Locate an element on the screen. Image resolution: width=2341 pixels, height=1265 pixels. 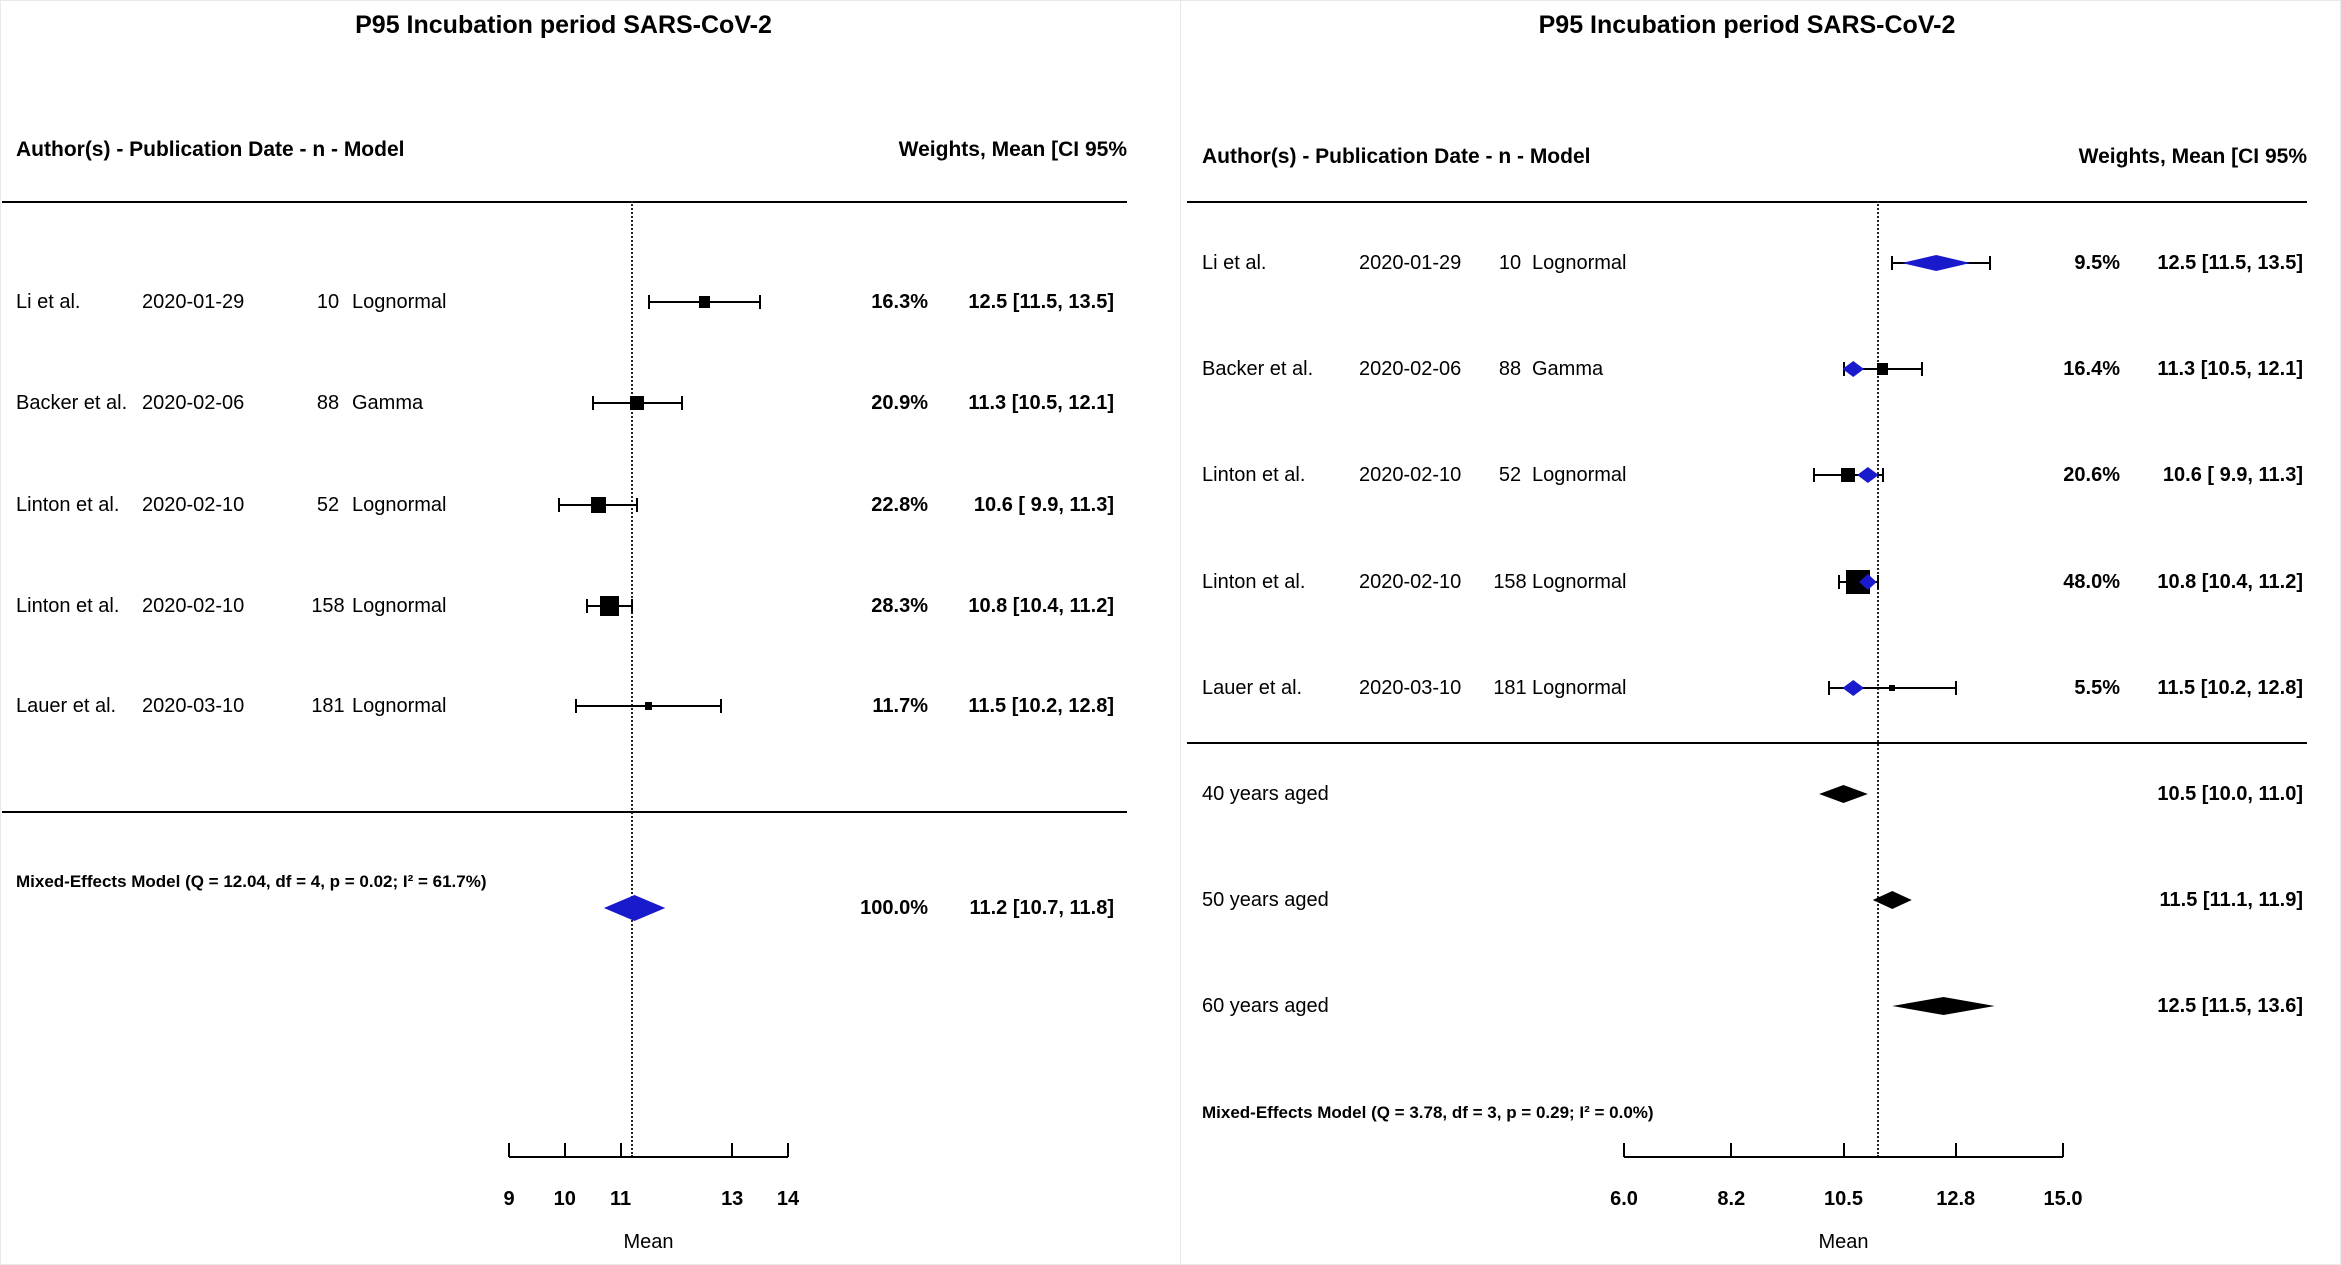
prediction-label: 60 years aged is located at coordinates (1265, 1006).